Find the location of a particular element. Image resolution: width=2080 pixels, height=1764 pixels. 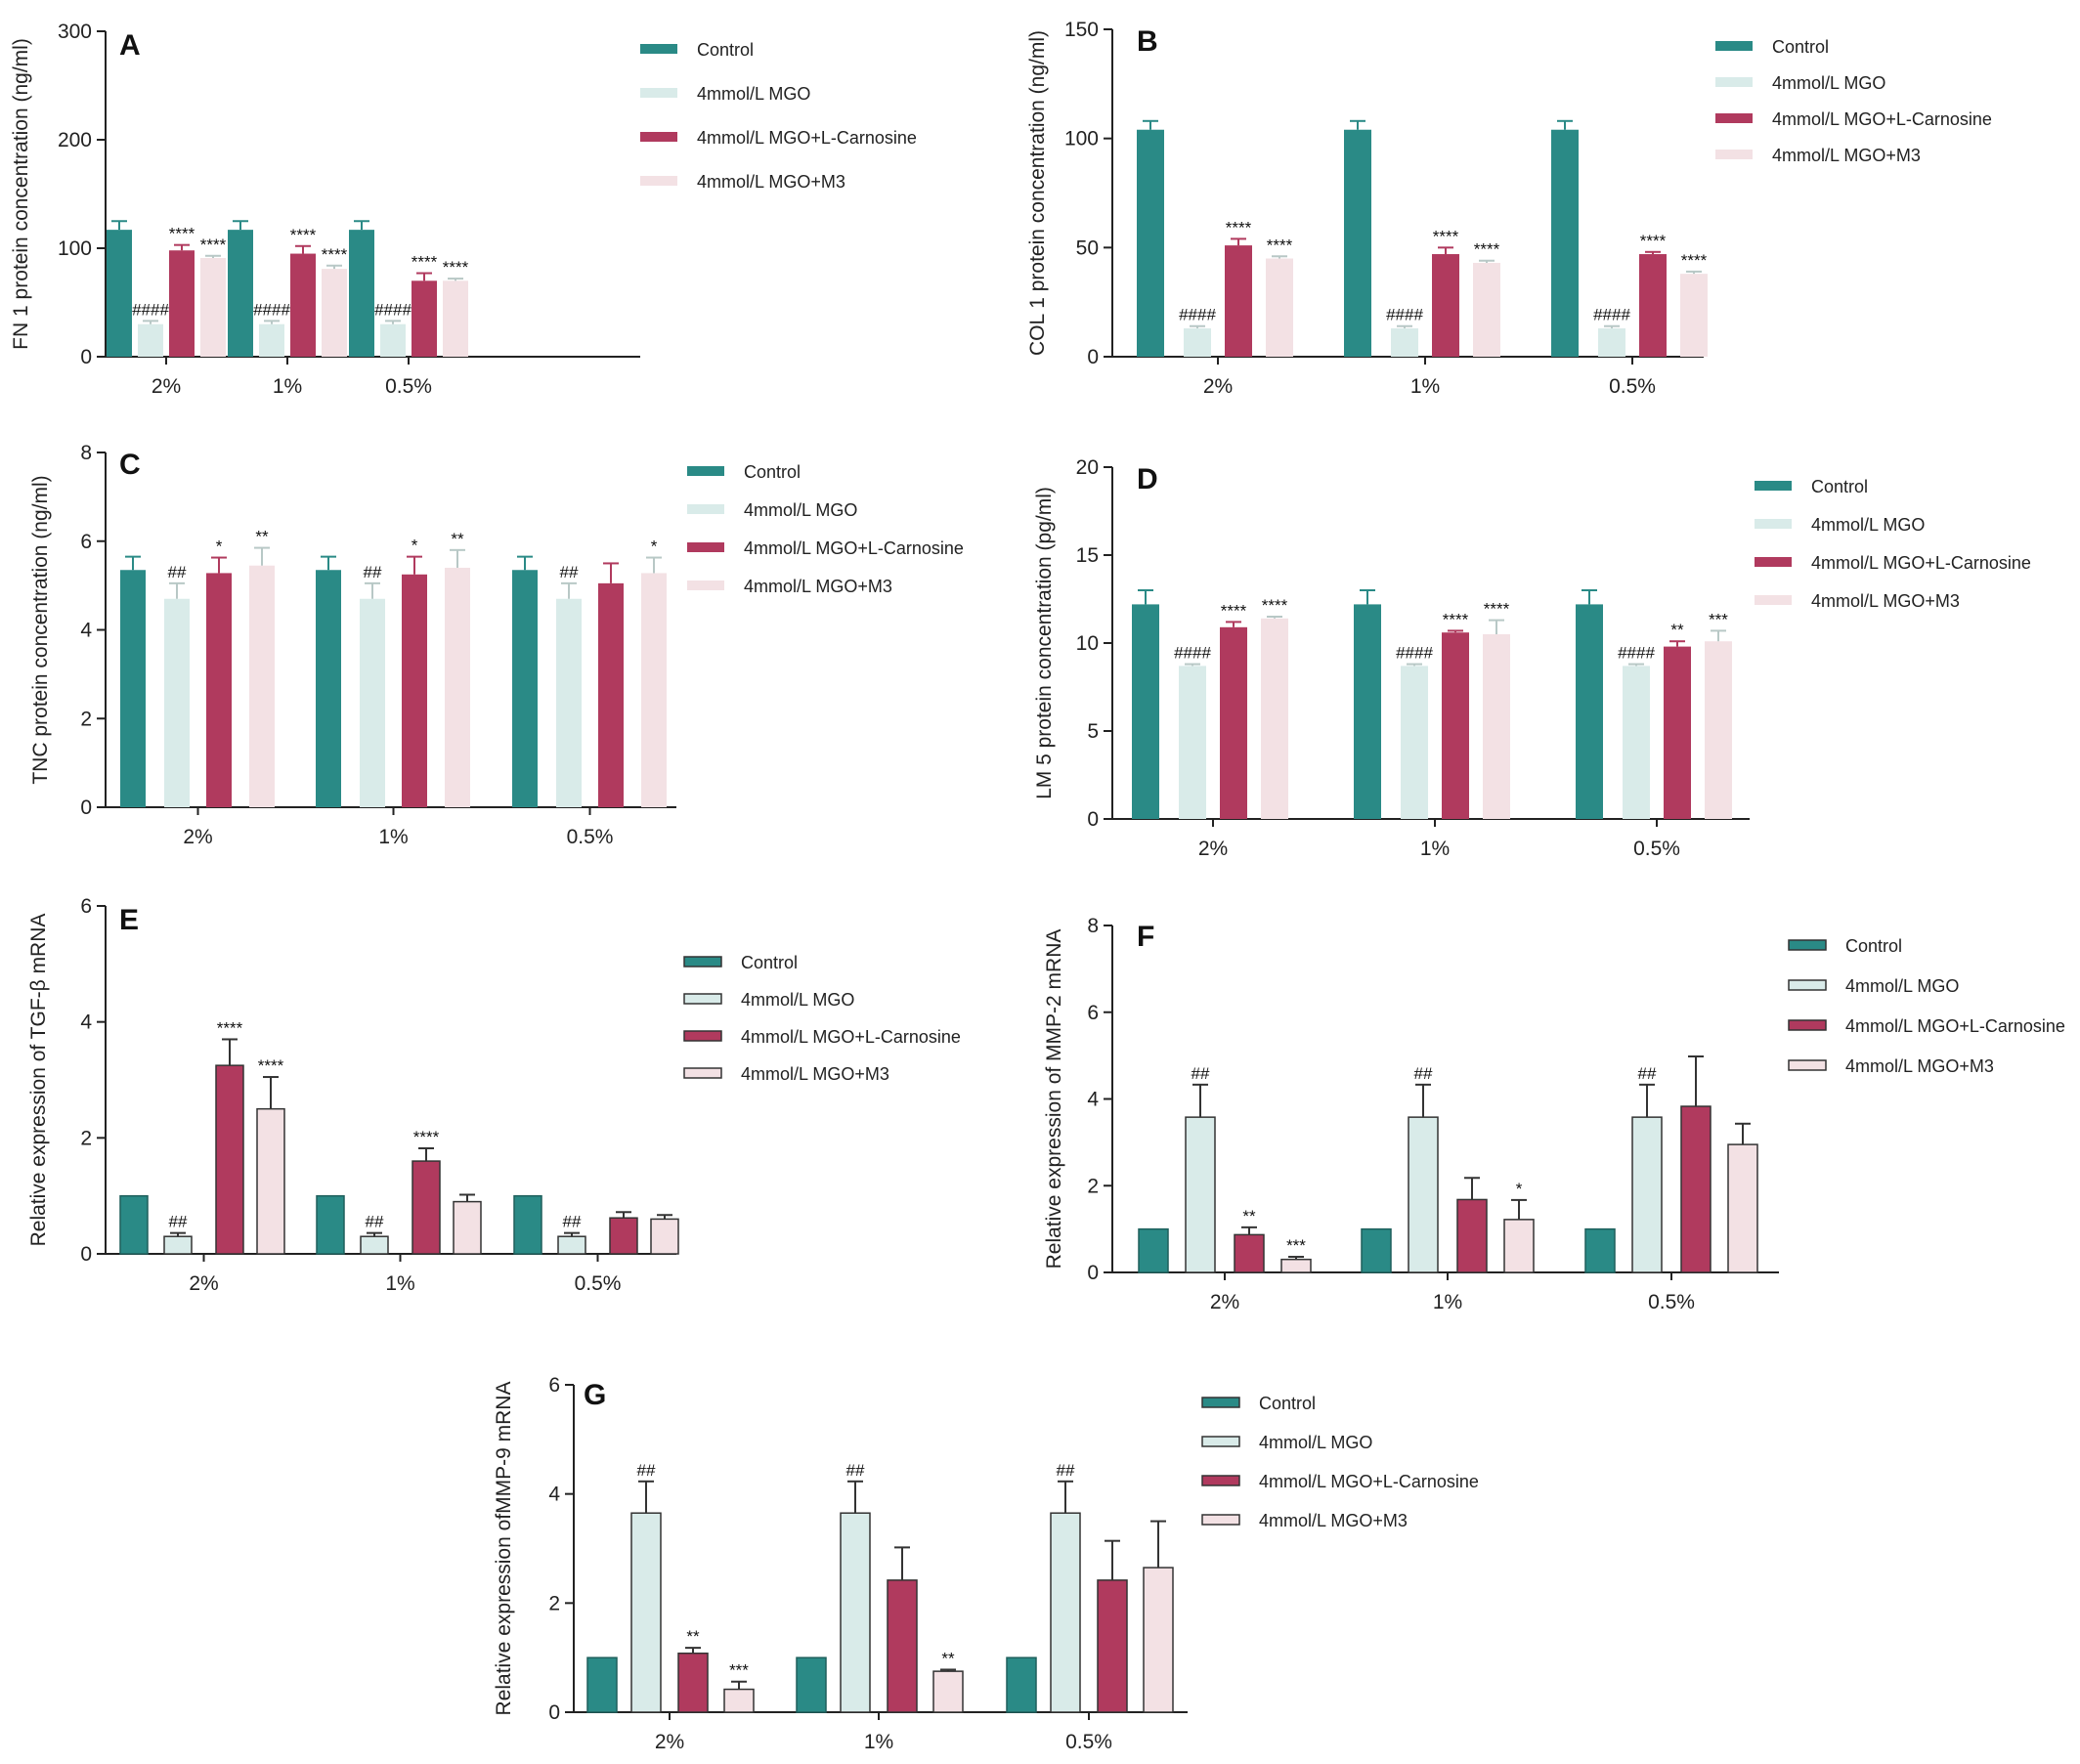

y-axis-label: COL 1 protein concentration (ng/ml) is located at coordinates (1037, 193).